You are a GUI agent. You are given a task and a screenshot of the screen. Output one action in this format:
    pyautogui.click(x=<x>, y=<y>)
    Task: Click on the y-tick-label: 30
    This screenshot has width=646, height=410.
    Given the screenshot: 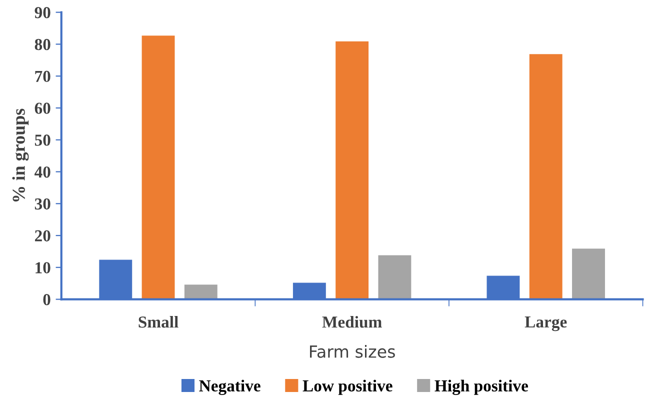 What is the action you would take?
    pyautogui.click(x=42, y=204)
    